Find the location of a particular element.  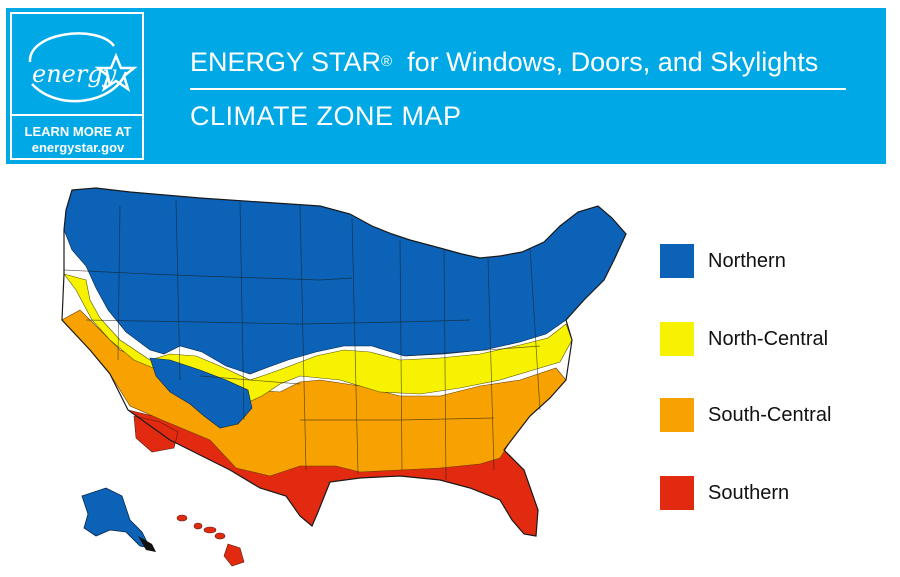

legend-label-north-central: North-Central is located at coordinates (768, 339).